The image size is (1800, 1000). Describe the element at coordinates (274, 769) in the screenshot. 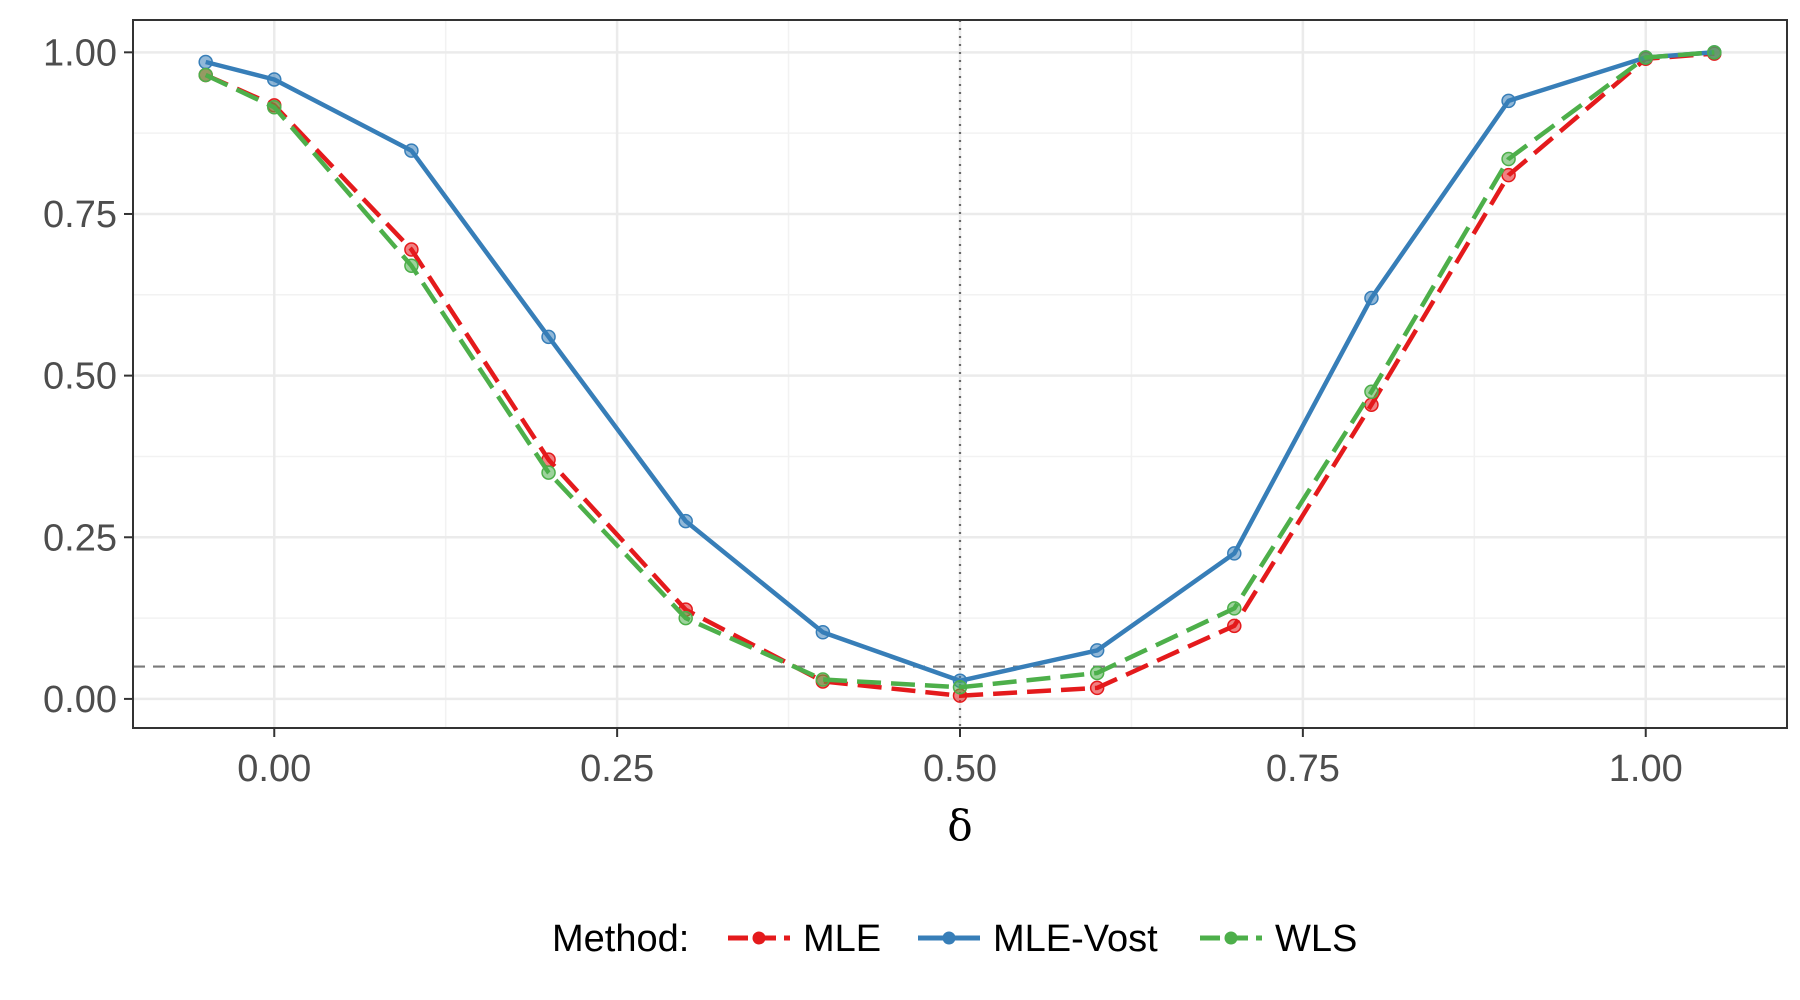

I see `x-tick-label: 0.00` at that location.